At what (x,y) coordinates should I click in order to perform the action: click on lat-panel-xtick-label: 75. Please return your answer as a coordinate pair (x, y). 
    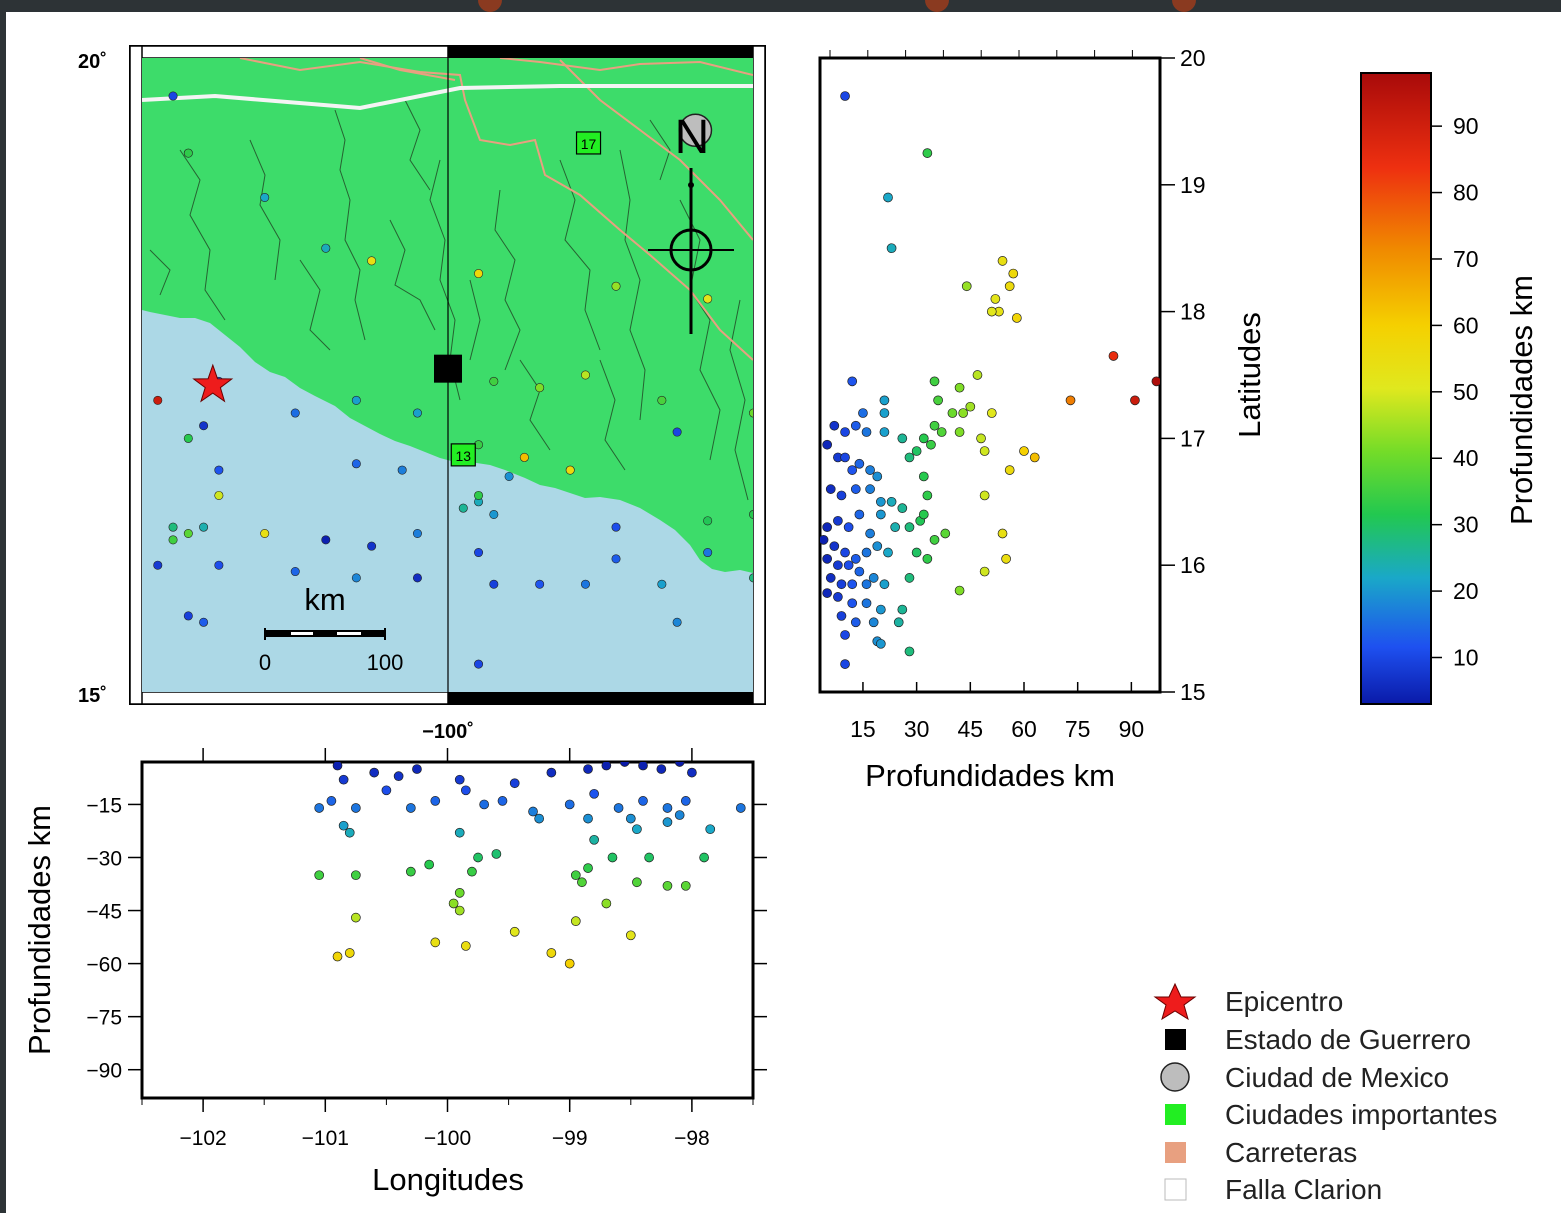
    Looking at the image, I should click on (1078, 729).